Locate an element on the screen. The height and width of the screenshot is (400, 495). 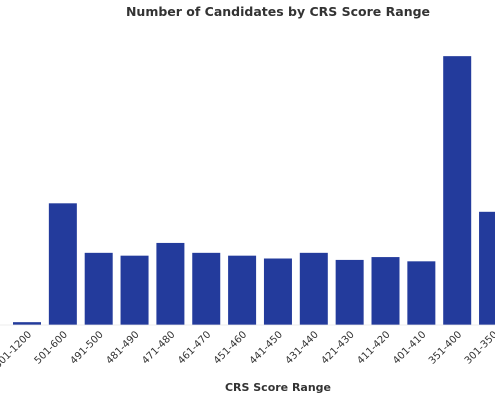
x-tick-label: 601-1200 is located at coordinates (17, 350).